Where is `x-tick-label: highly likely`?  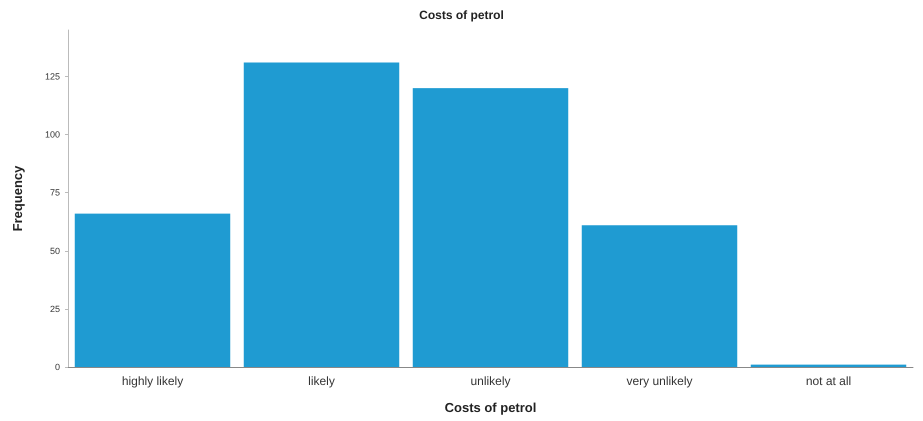
x-tick-label: highly likely is located at coordinates (153, 381).